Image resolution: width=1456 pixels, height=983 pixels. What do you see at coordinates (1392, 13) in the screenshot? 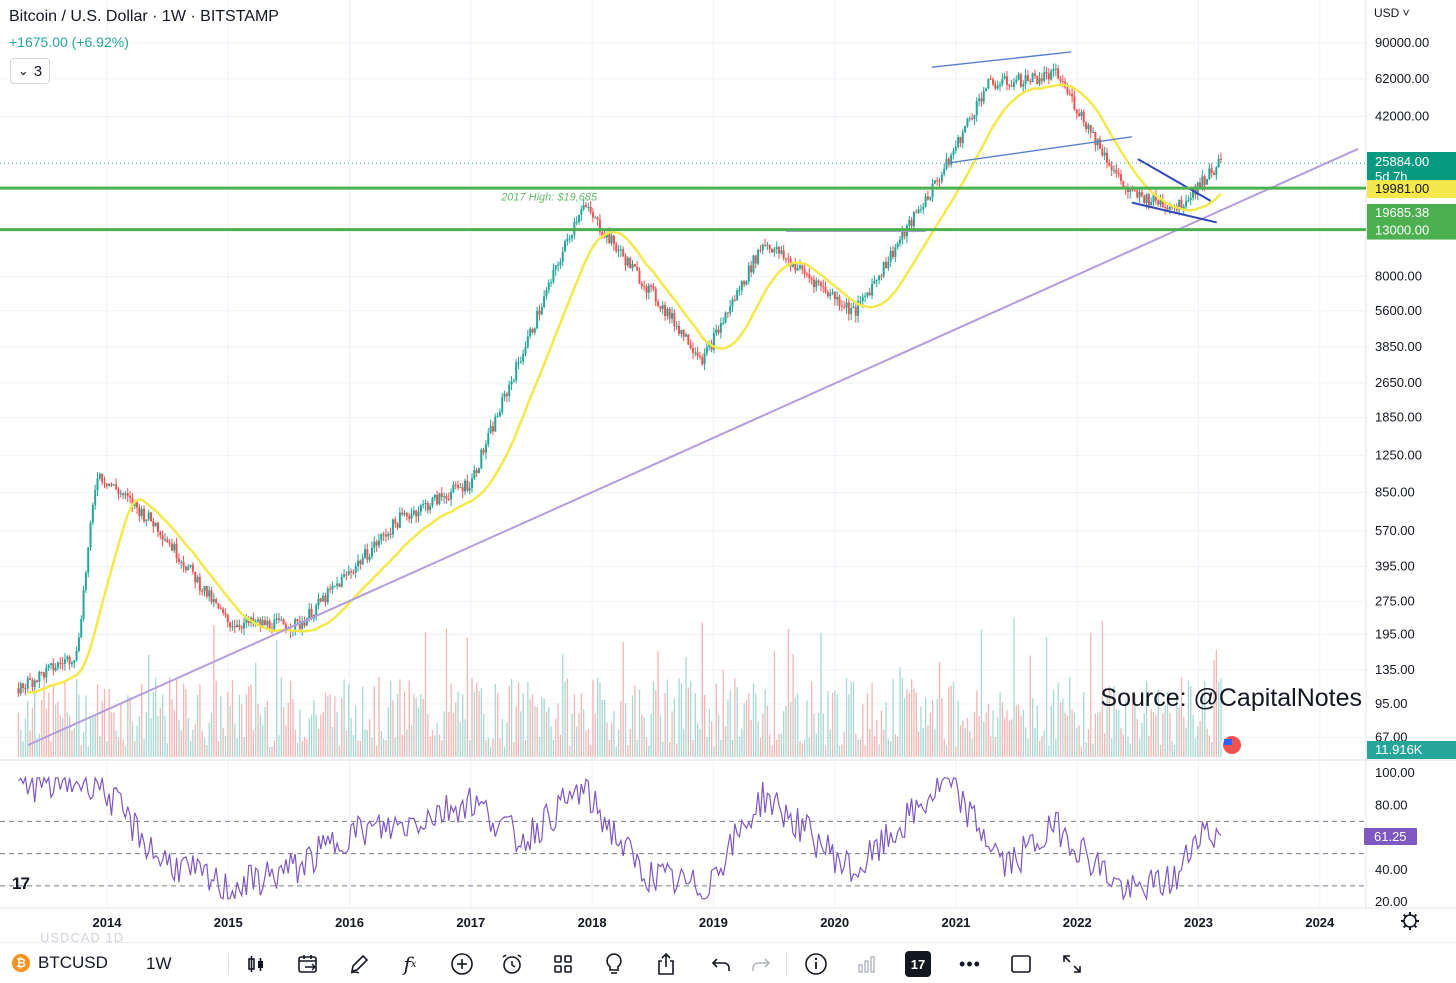
I see `currency-selector: USD ˅` at bounding box center [1392, 13].